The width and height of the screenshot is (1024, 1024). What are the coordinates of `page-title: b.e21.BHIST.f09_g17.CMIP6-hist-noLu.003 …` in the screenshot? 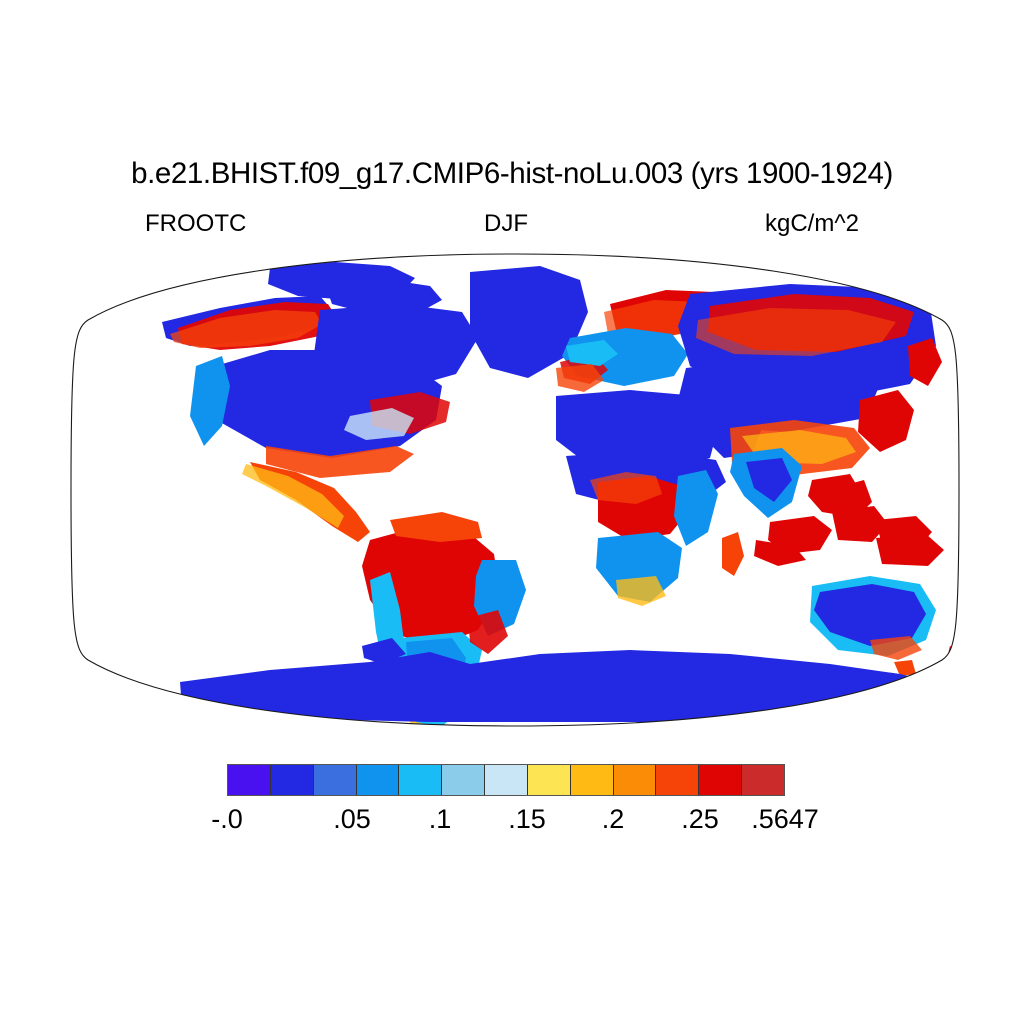 It's located at (512, 173).